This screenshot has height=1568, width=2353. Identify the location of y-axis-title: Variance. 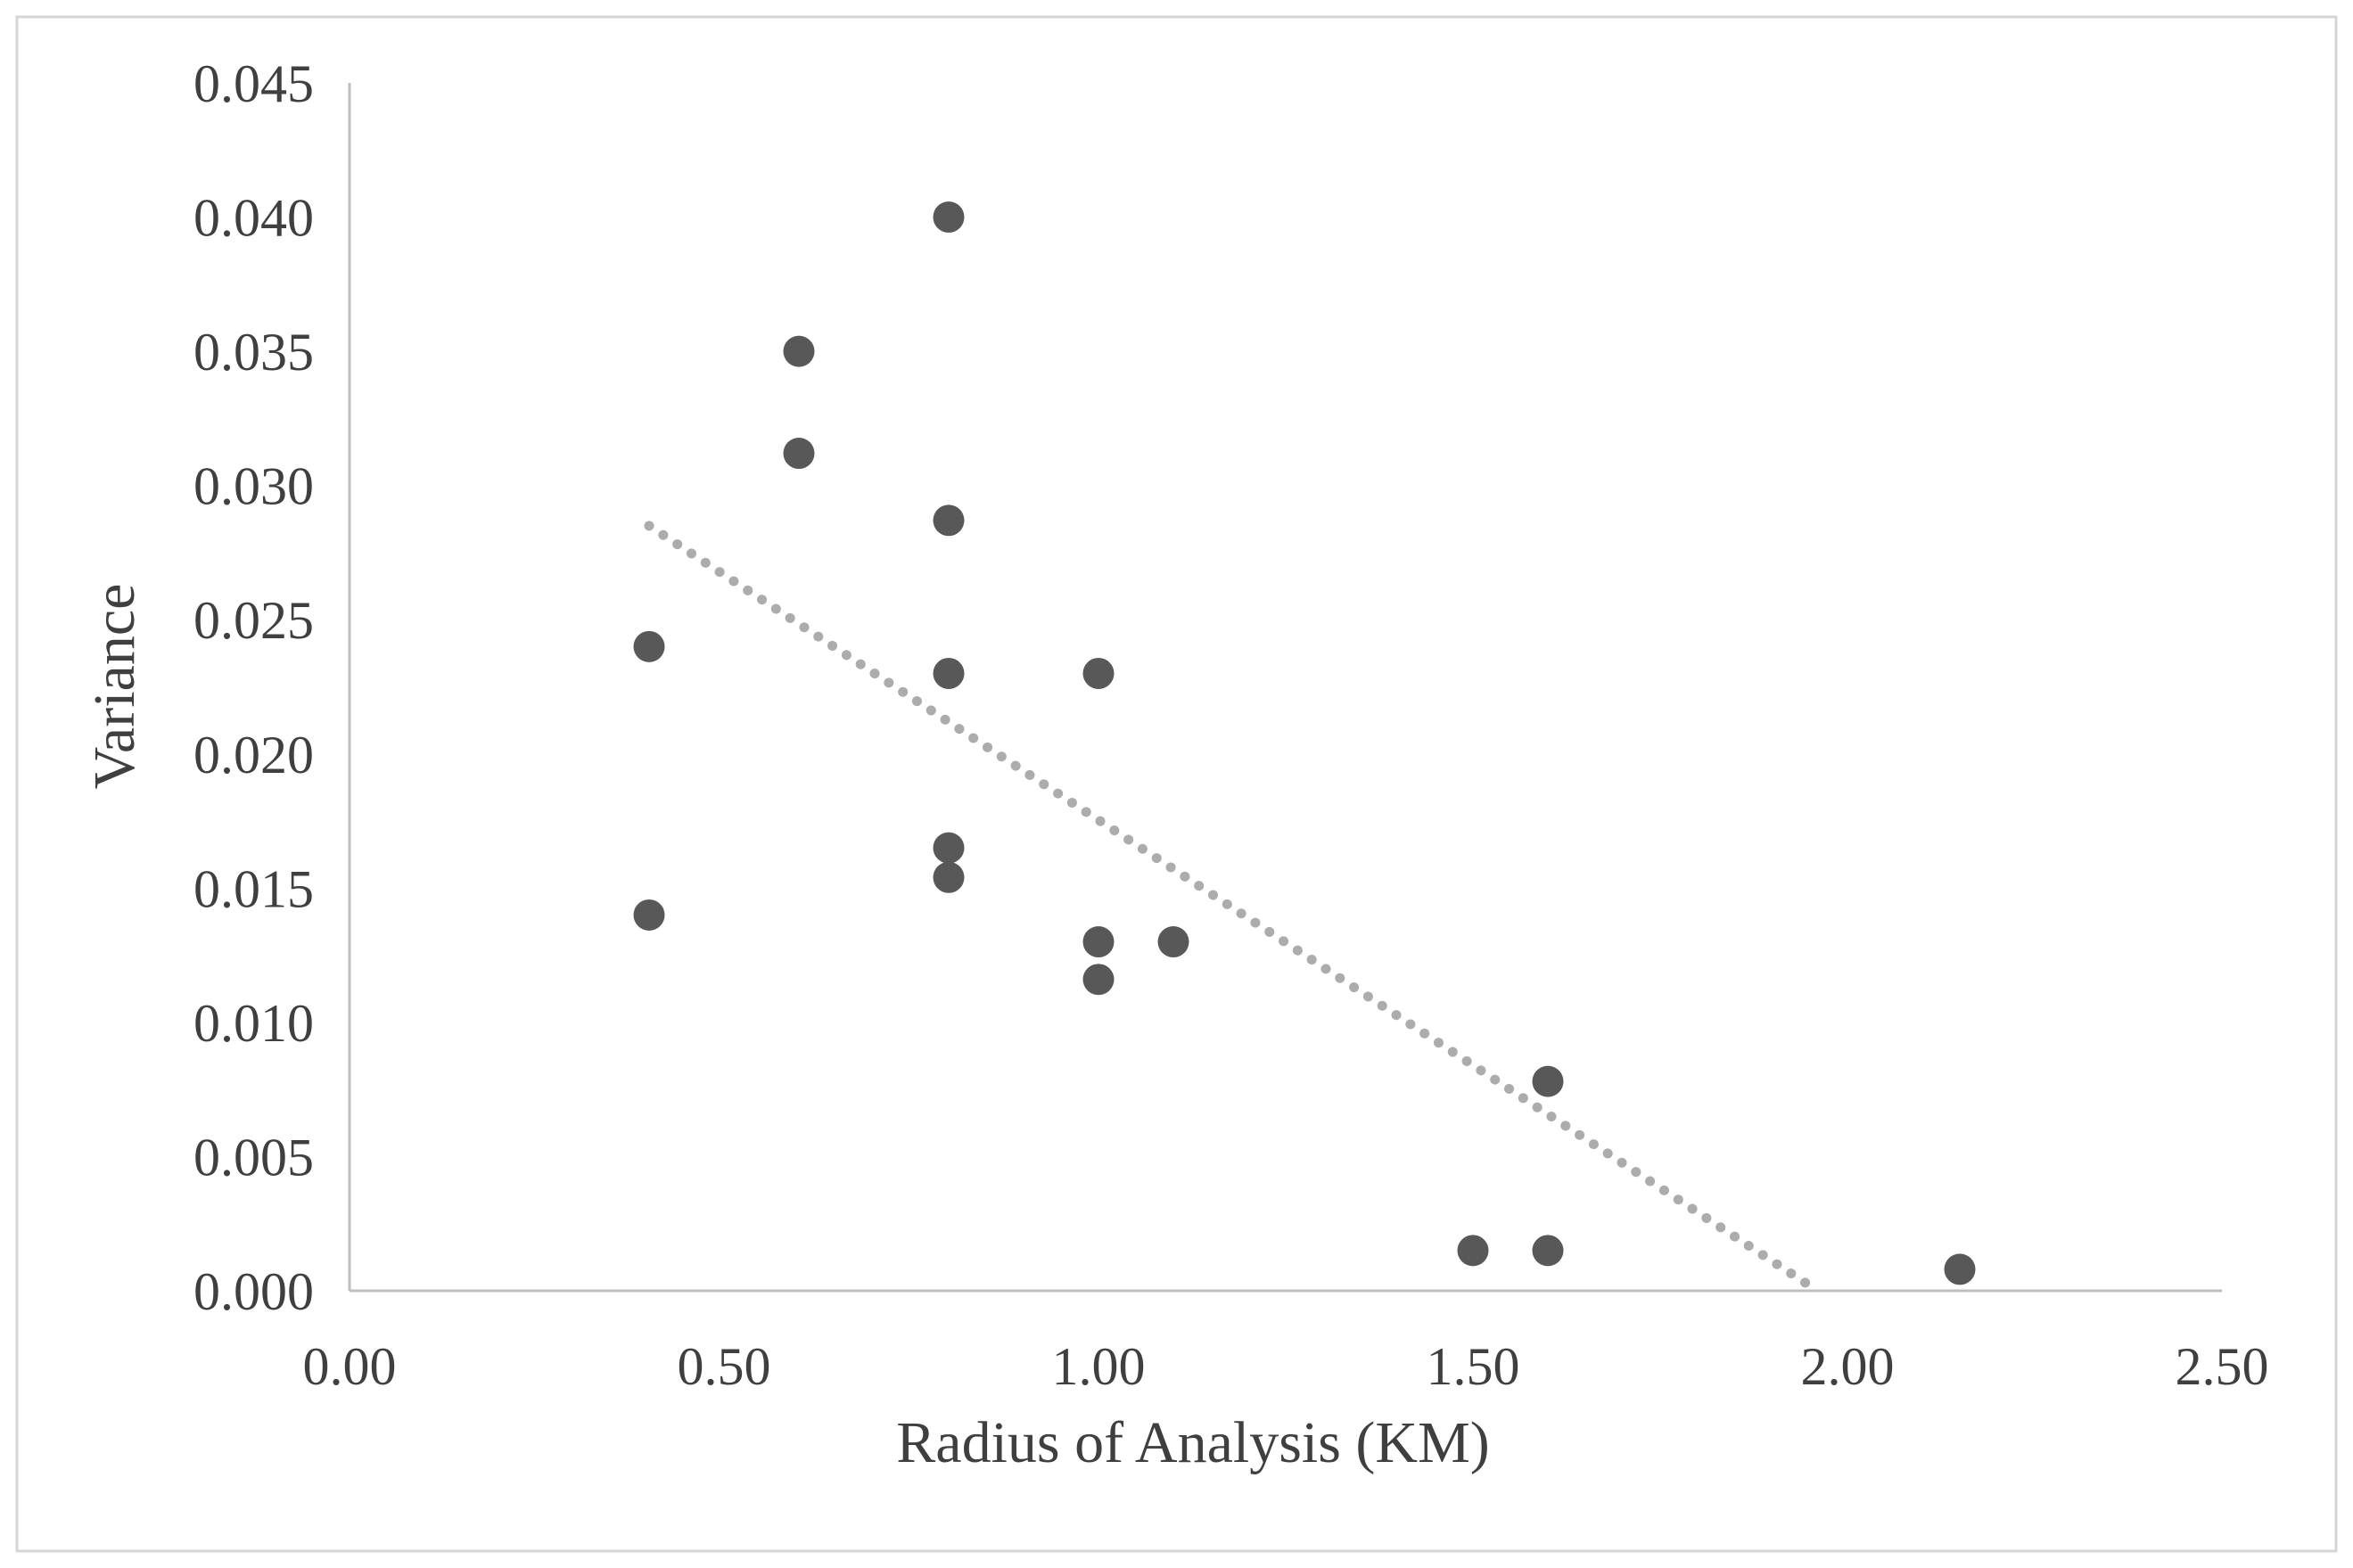
(114, 687).